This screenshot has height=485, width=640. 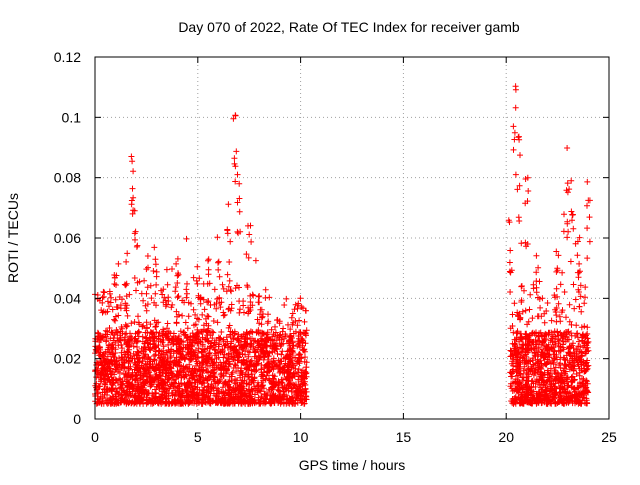 What do you see at coordinates (352, 465) in the screenshot?
I see `x-axis-label: GPS time / hours` at bounding box center [352, 465].